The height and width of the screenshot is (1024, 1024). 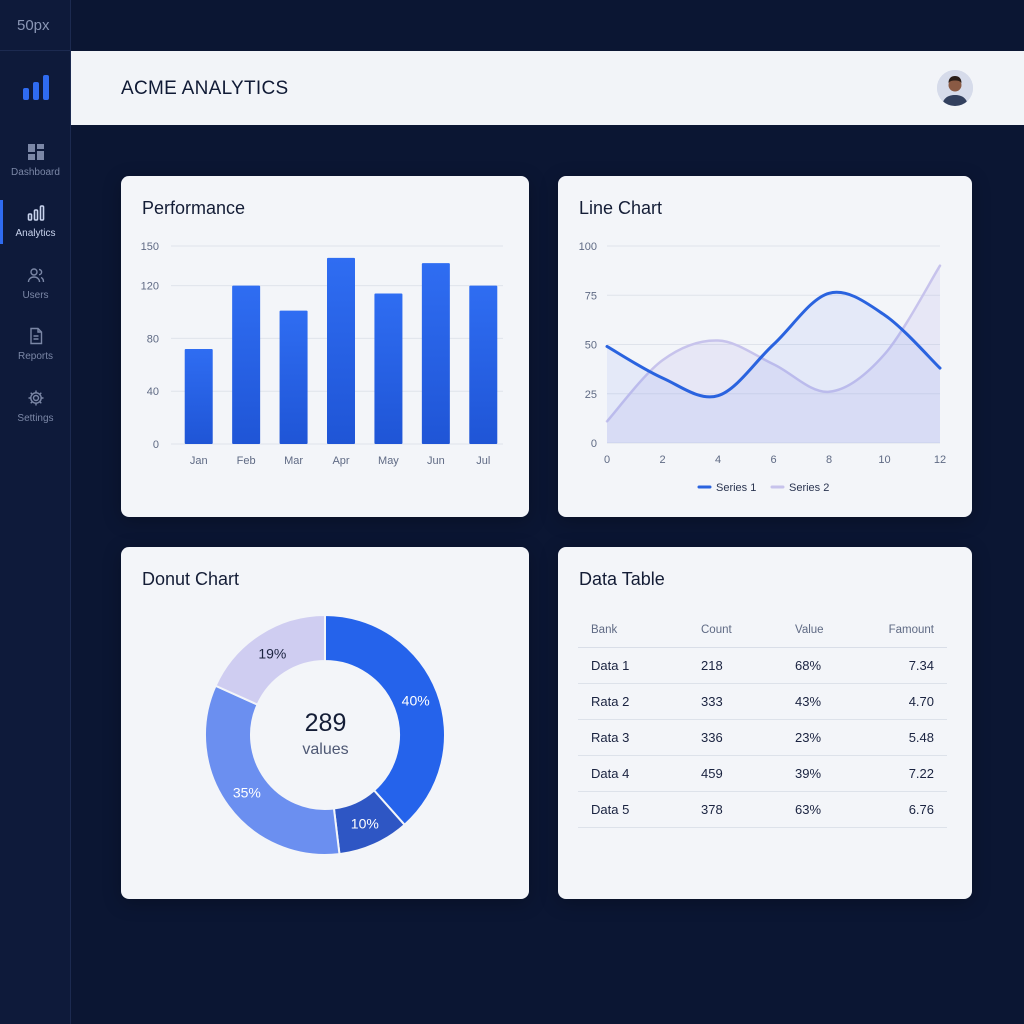 I want to click on x-tick-label: 6, so click(x=773, y=460).